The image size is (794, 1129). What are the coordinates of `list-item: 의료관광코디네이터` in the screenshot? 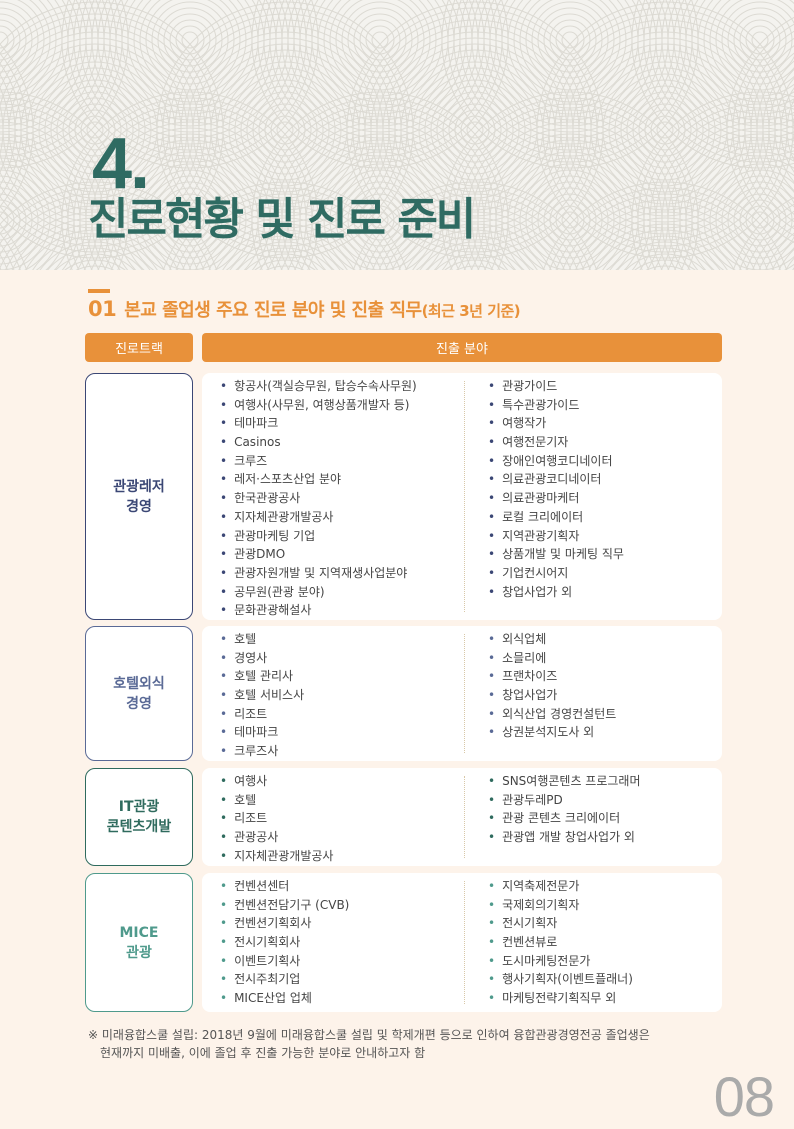 It's located at (556, 479).